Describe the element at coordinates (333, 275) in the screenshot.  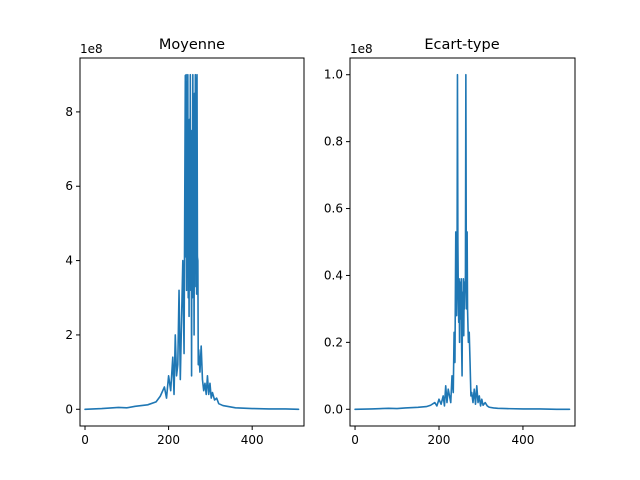
I see `y-tick-label: 0.4` at that location.